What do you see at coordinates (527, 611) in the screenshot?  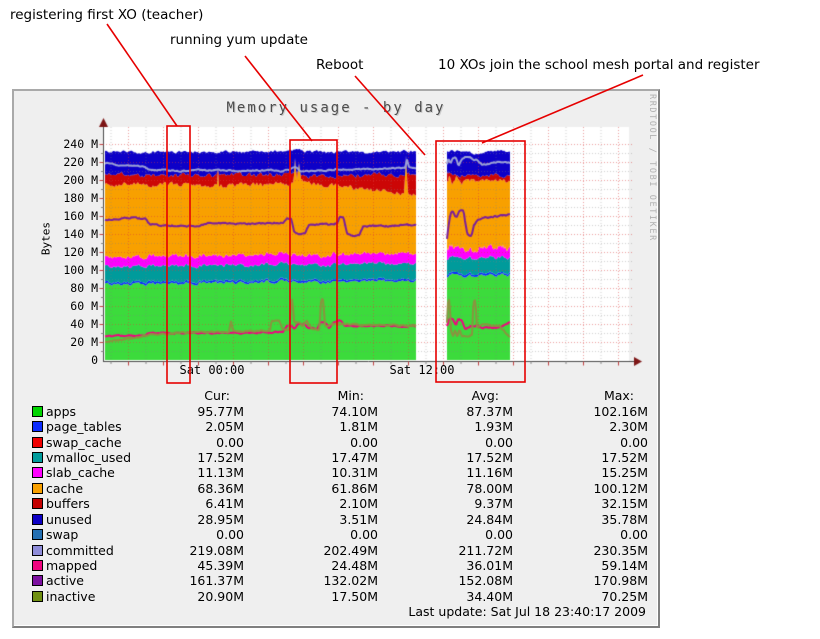 I see `last-update: Last update: Sat Jul 18 23:40:17 2009` at bounding box center [527, 611].